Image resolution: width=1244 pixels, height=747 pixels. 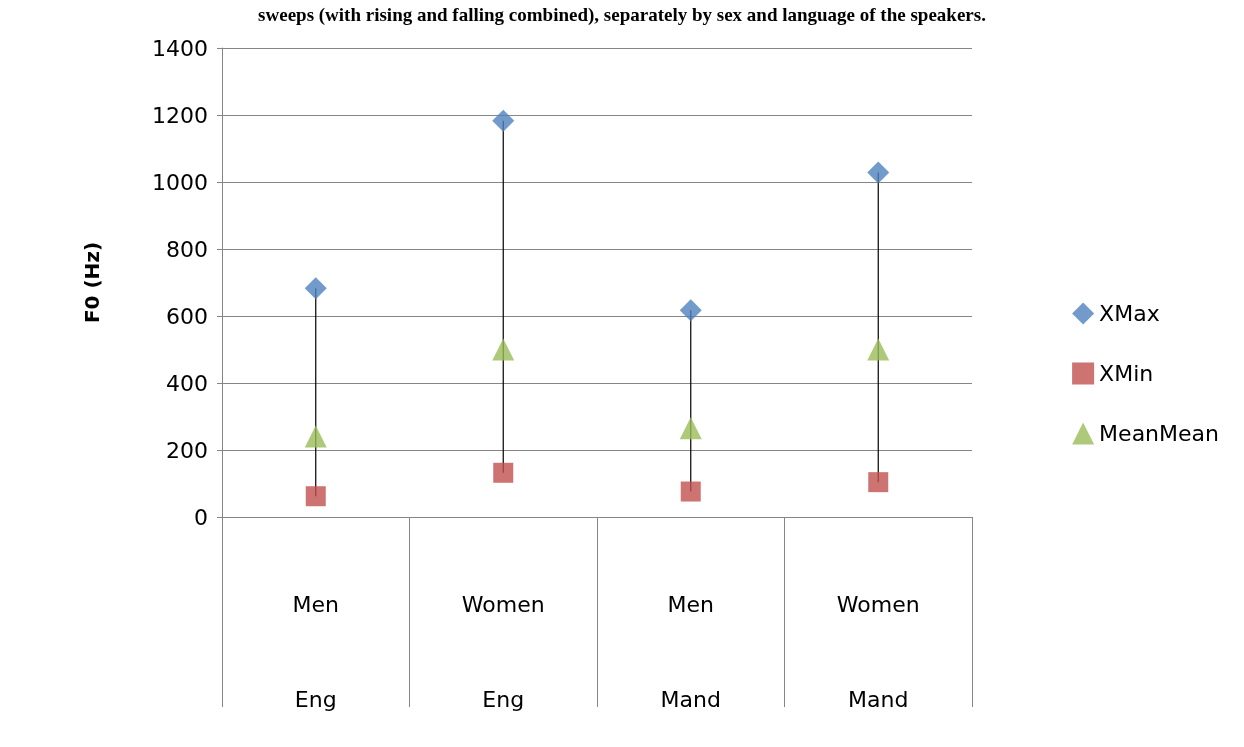 I want to click on y-tick-label: 200, so click(x=187, y=450).